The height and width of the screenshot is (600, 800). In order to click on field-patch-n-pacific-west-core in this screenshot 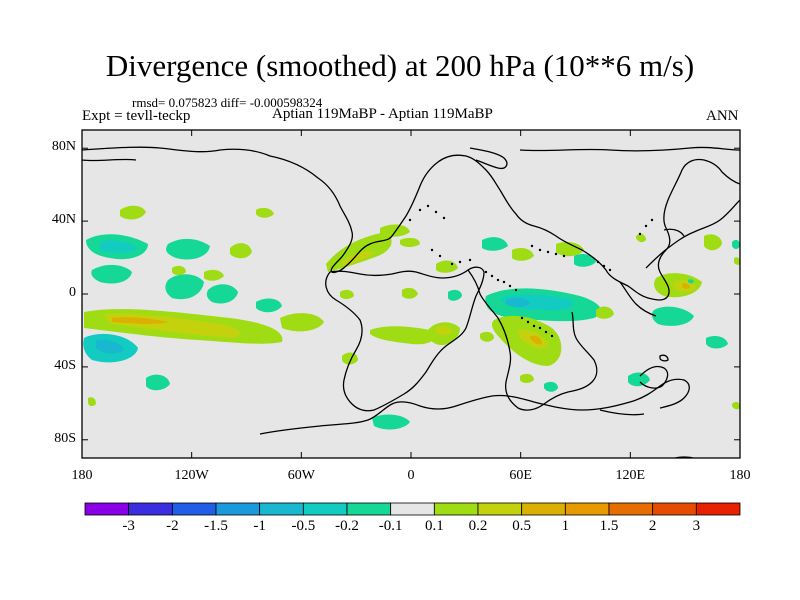, I will do `click(119, 246)`.